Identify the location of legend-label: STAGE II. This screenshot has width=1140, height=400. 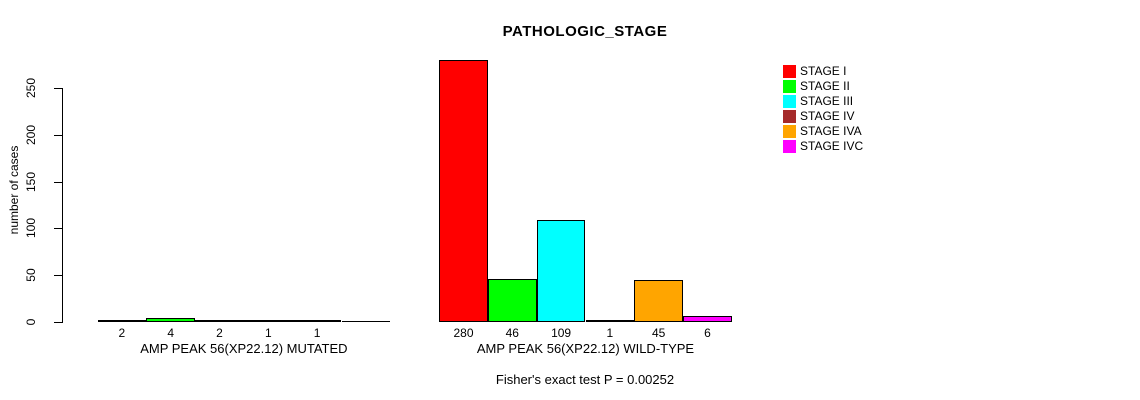
(825, 86).